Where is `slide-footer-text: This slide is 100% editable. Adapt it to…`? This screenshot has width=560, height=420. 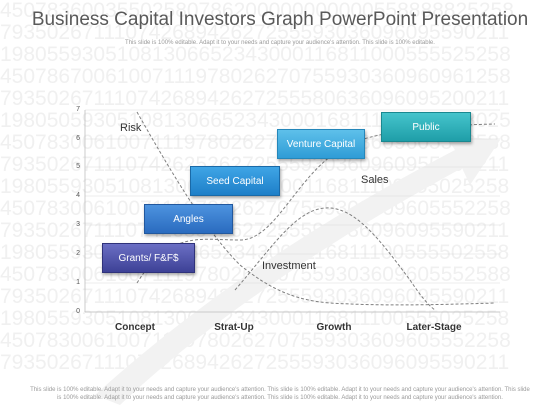 slide-footer-text: This slide is 100% editable. Adapt it to… is located at coordinates (280, 394).